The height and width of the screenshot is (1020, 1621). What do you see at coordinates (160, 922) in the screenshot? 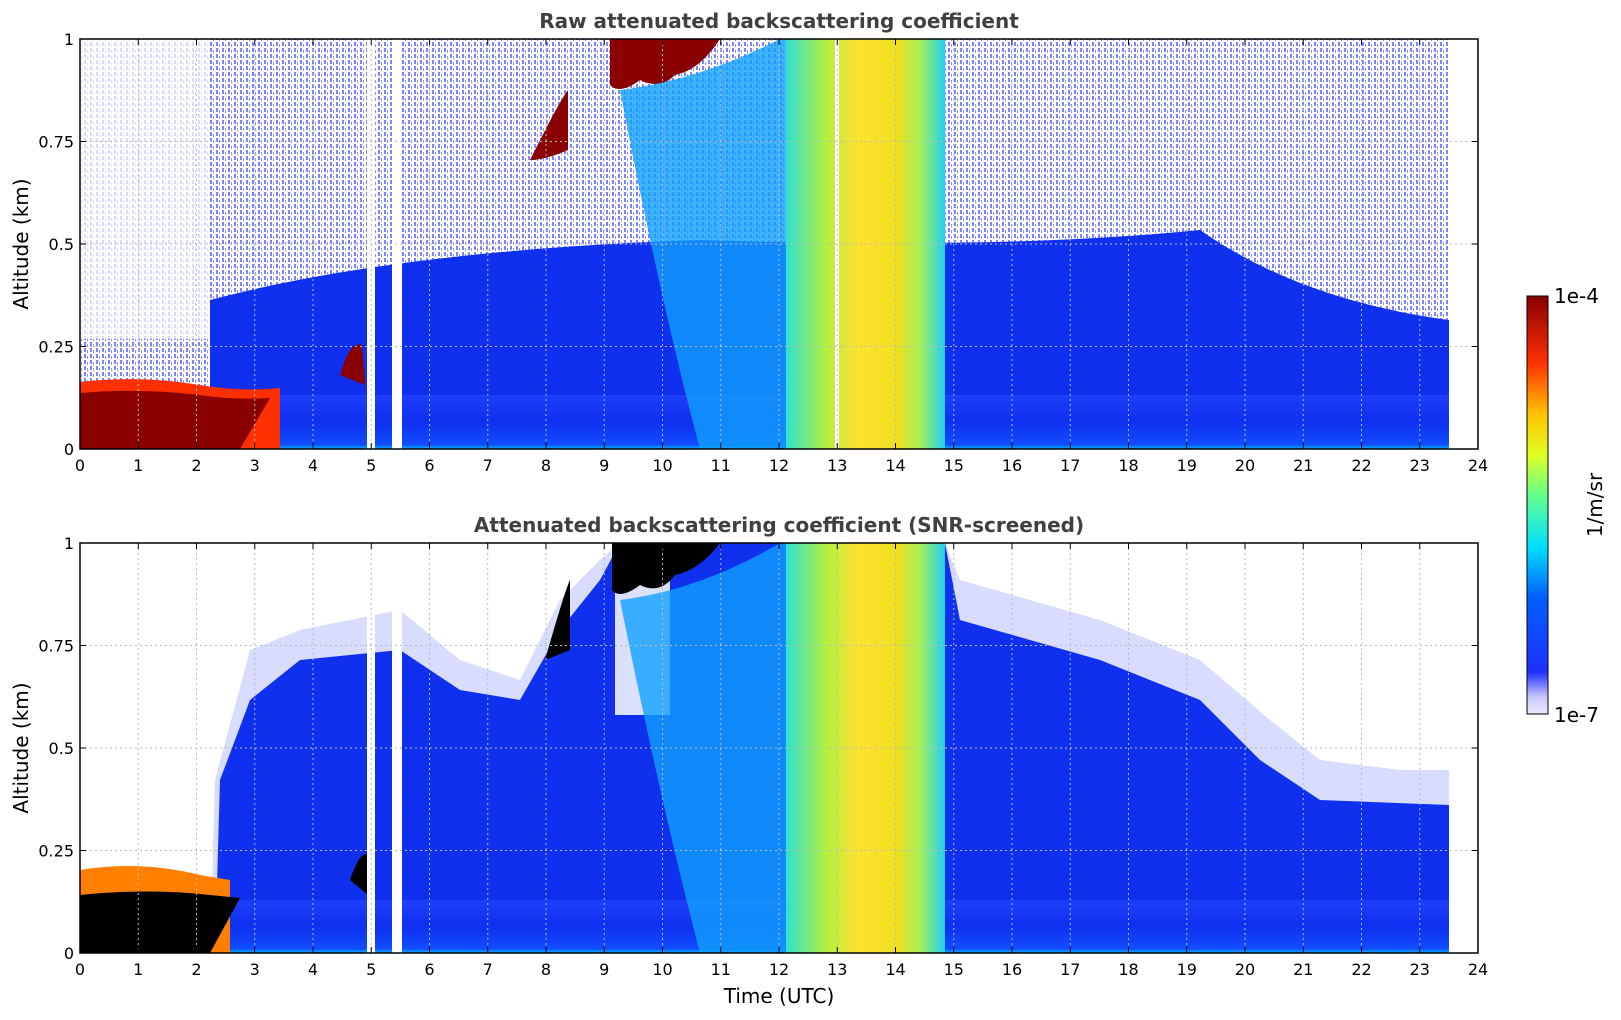
I see `saturated-low-layer` at bounding box center [160, 922].